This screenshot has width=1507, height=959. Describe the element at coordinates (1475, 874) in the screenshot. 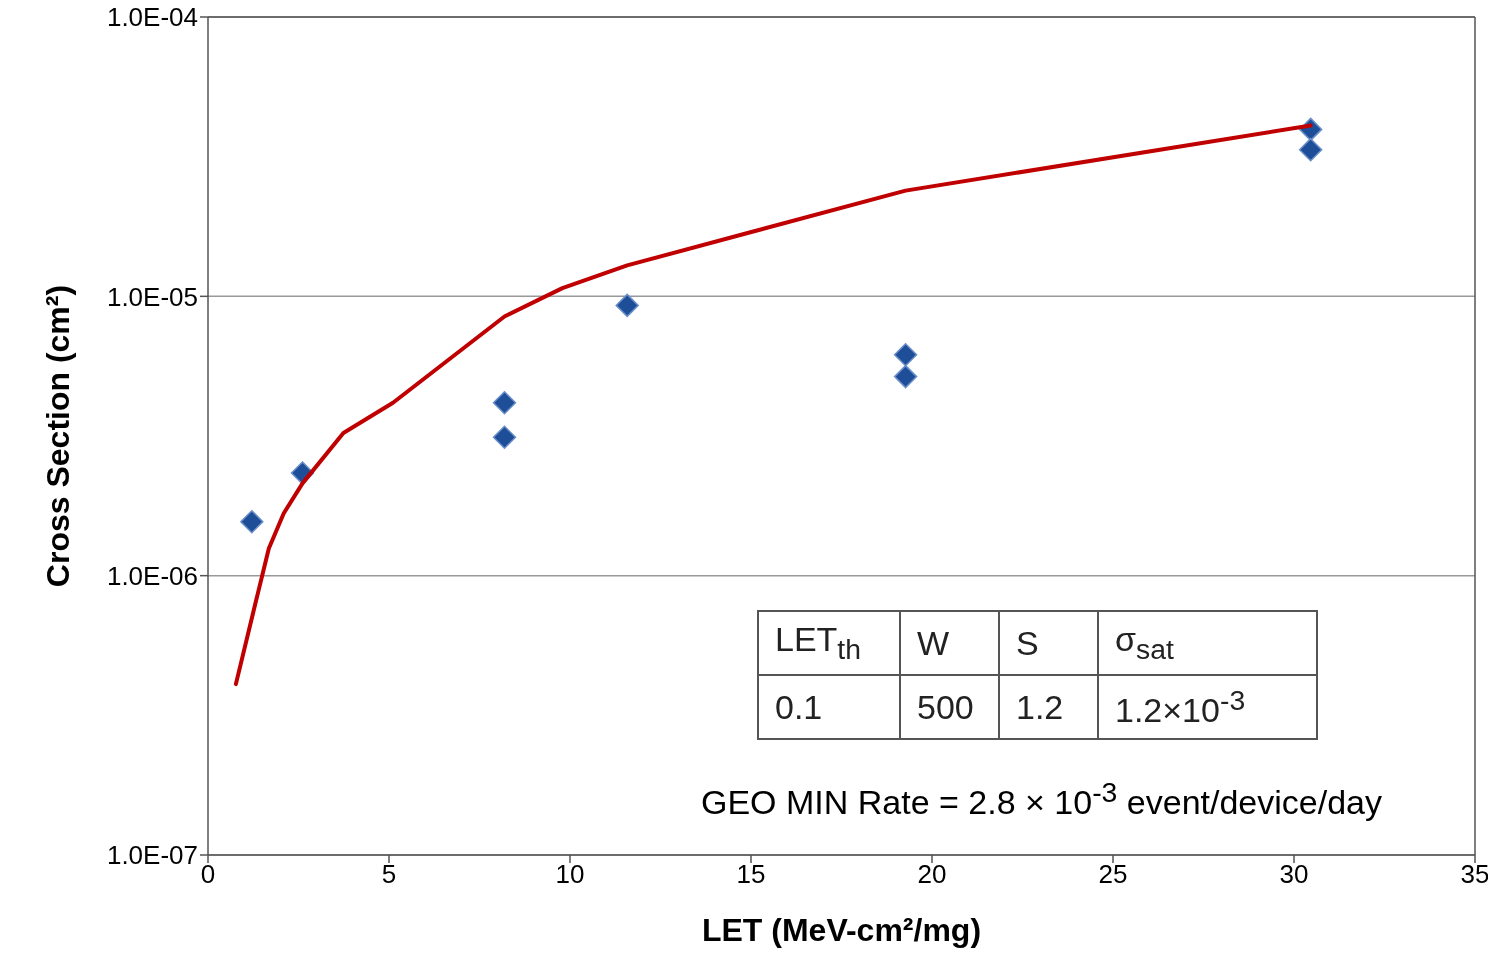

I see `x-tick-label: 35` at that location.